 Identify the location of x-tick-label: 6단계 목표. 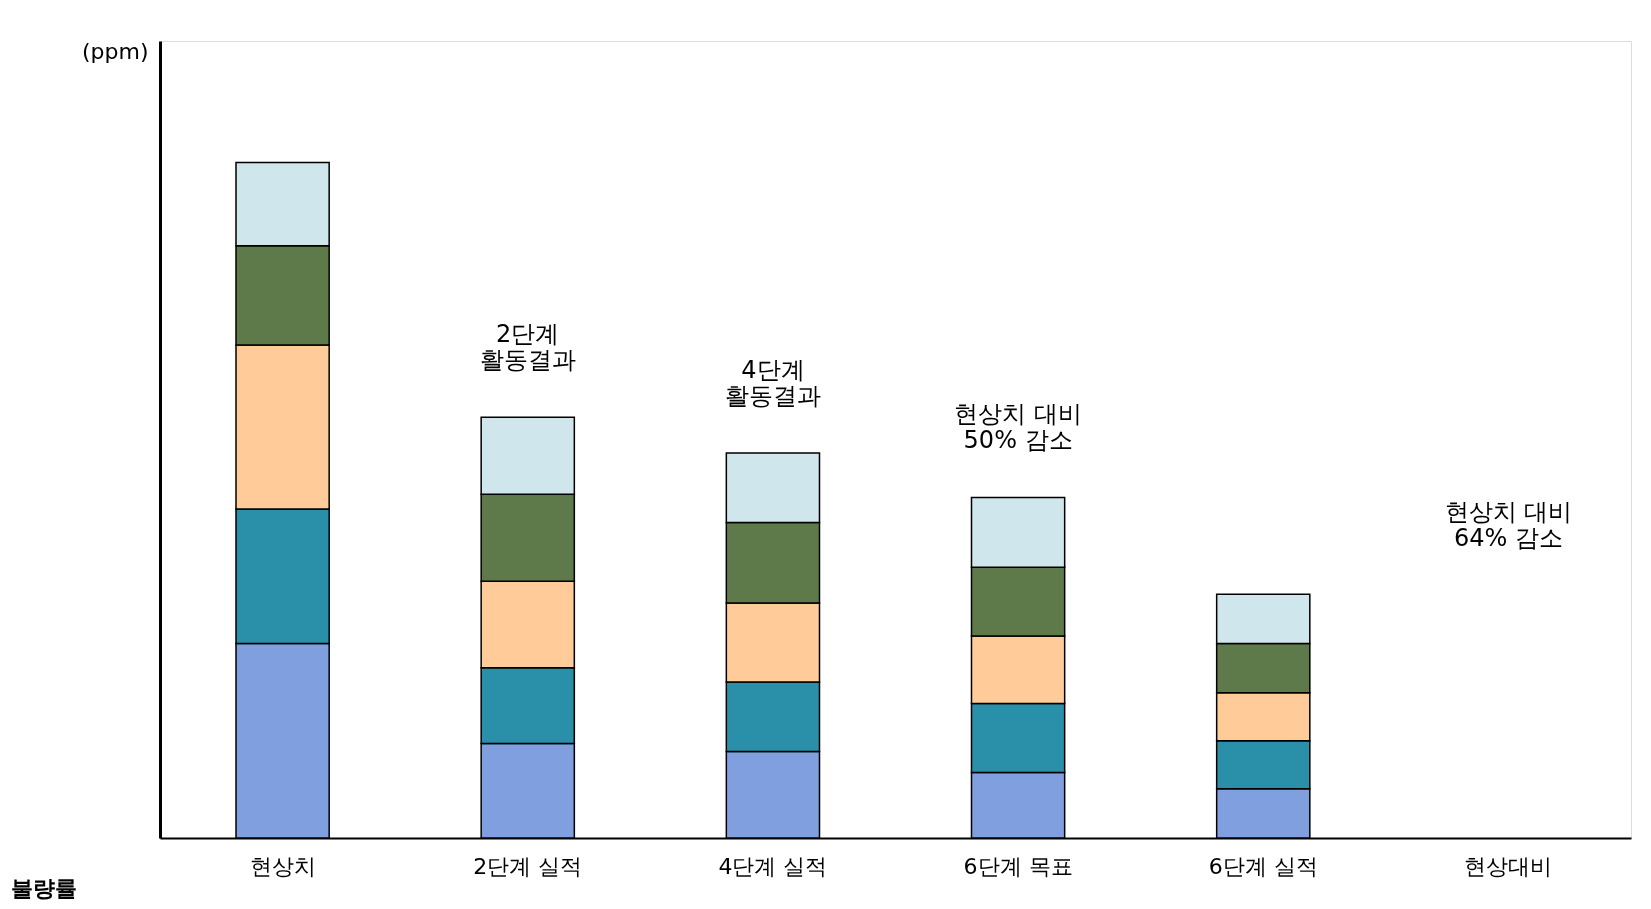
(1018, 866).